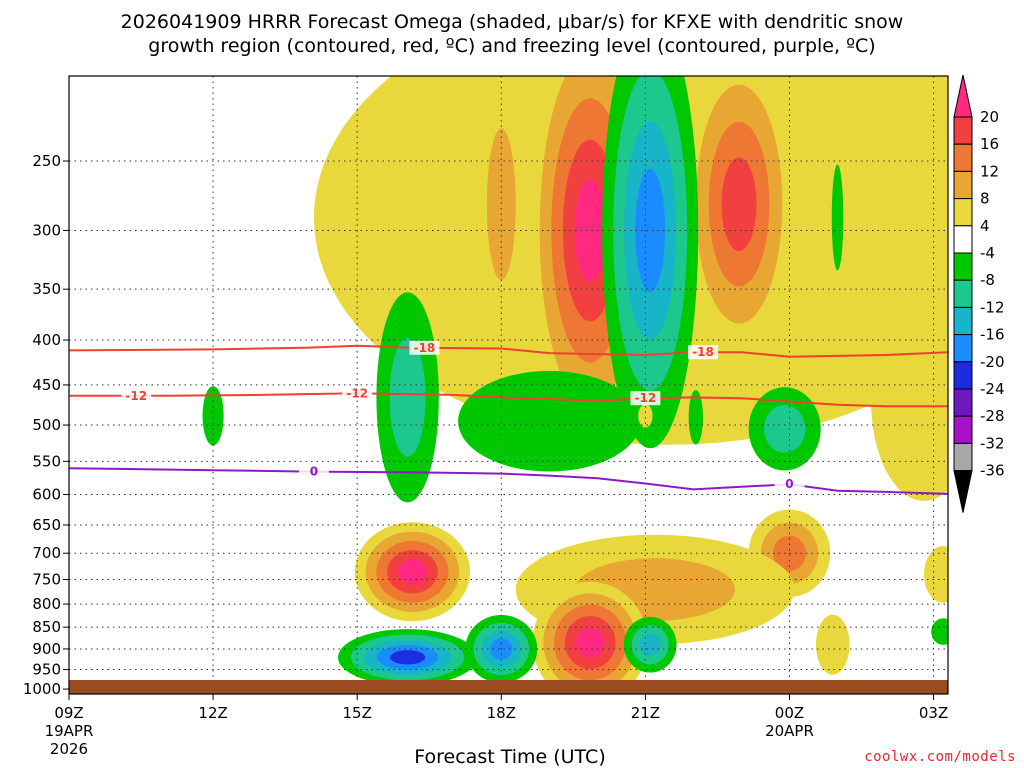 The image size is (1024, 768). Describe the element at coordinates (989, 171) in the screenshot. I see `colorbar-label-2: 12` at that location.